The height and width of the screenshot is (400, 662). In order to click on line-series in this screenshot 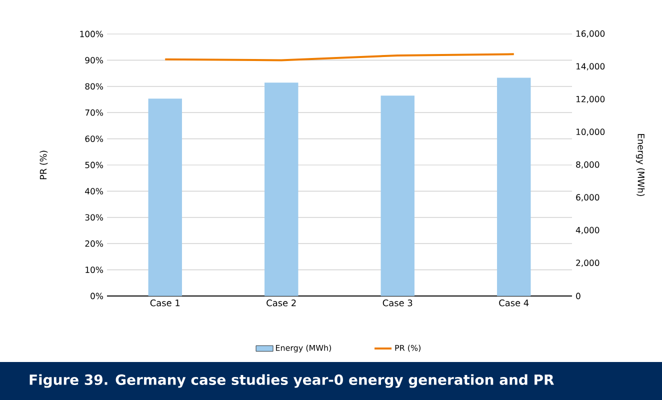, I will do `click(339, 57)`.